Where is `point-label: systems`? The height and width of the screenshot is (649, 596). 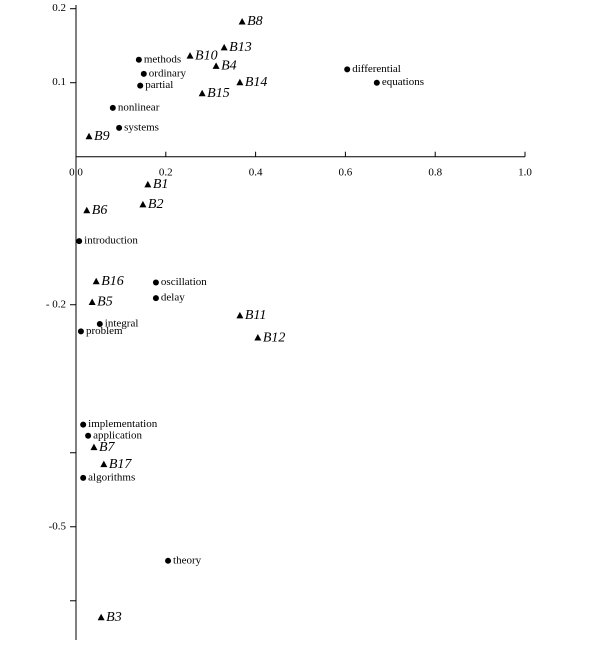
point-label: systems is located at coordinates (141, 127).